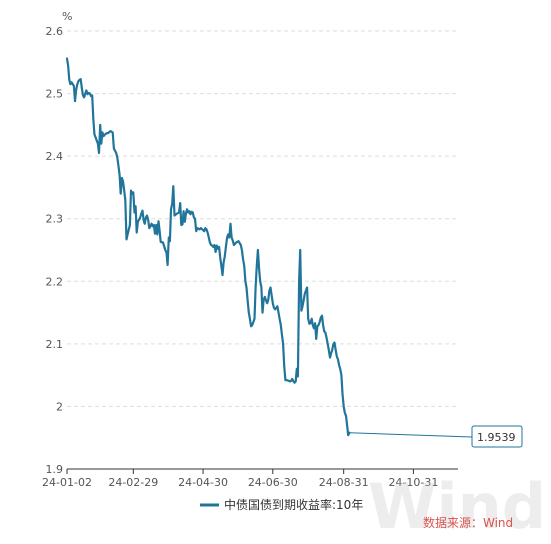 This screenshot has height=544, width=551. Describe the element at coordinates (55, 31) in the screenshot. I see `y-tick-label: 2.6` at that location.